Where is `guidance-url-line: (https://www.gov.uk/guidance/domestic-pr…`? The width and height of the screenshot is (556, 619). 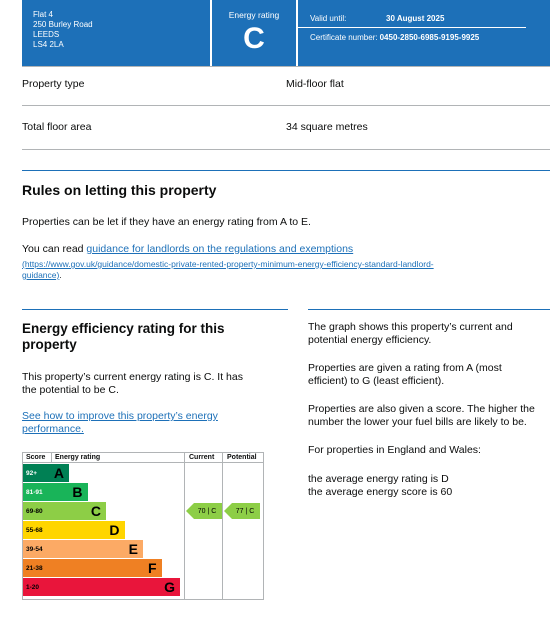
guidance-url-line: (https://www.gov.uk/guidance/domestic-pr… is located at coordinates (228, 264).